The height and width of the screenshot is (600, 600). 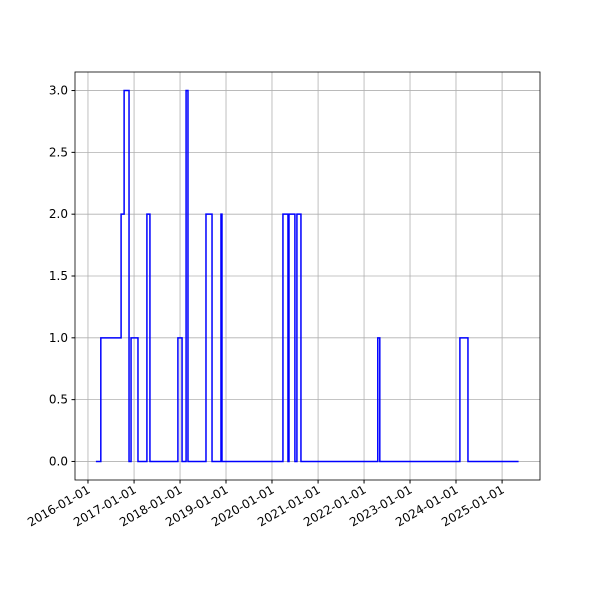 What do you see at coordinates (58, 338) in the screenshot?
I see `y-tick-label: 1.0` at bounding box center [58, 338].